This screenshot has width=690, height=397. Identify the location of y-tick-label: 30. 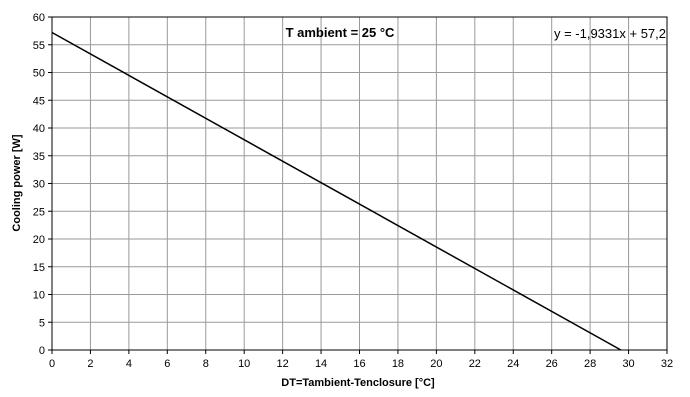
(39, 185).